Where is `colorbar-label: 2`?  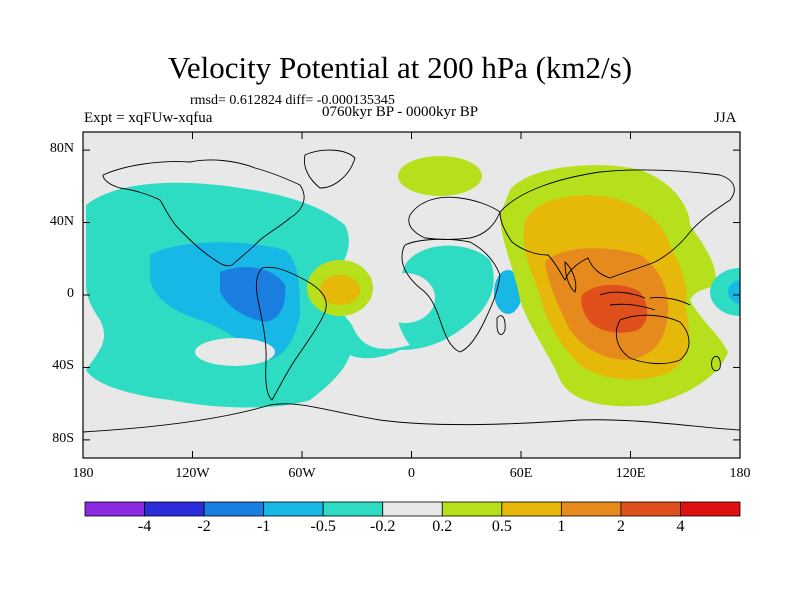 colorbar-label: 2 is located at coordinates (620, 526).